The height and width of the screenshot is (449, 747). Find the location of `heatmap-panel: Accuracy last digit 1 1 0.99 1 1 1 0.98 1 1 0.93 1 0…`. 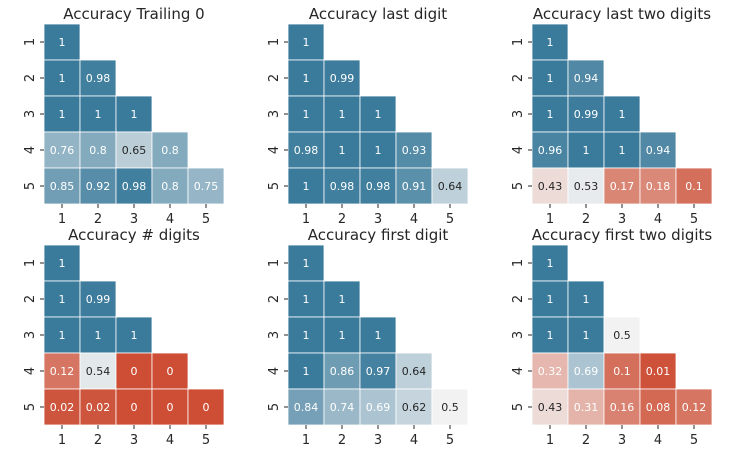

heatmap-panel: Accuracy last digit 1 1 0.99 1 1 1 0.98 1 1 0.93 1 0… is located at coordinates (368, 116).